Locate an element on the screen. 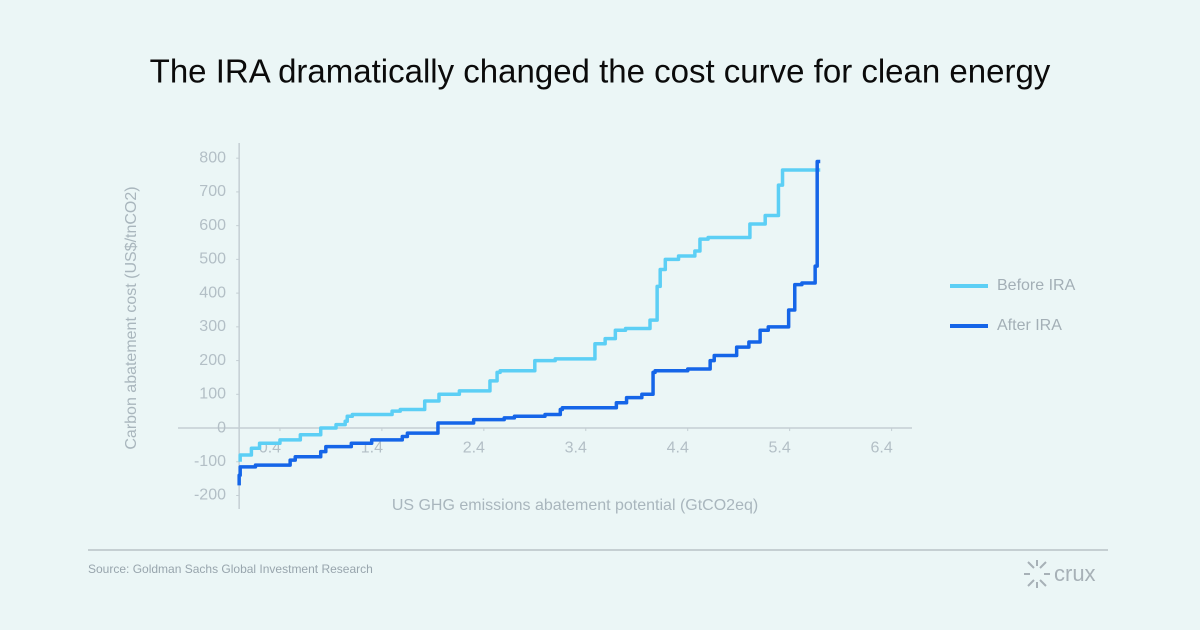 This screenshot has width=1200, height=630. y-tick-label: 0 is located at coordinates (221, 427).